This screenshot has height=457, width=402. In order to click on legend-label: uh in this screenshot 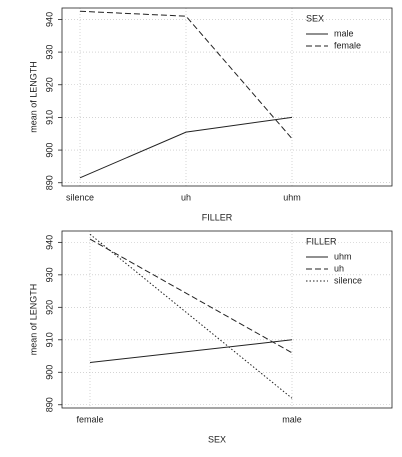, I will do `click(339, 268)`.